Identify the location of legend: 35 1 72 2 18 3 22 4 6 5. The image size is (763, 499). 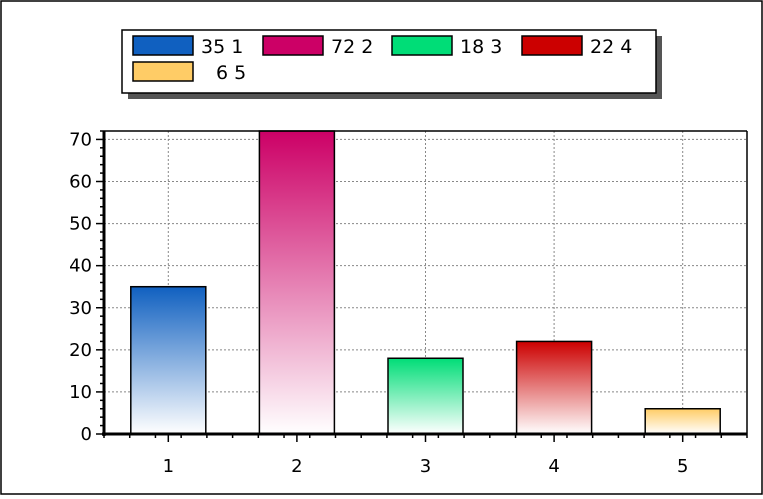
(391, 64).